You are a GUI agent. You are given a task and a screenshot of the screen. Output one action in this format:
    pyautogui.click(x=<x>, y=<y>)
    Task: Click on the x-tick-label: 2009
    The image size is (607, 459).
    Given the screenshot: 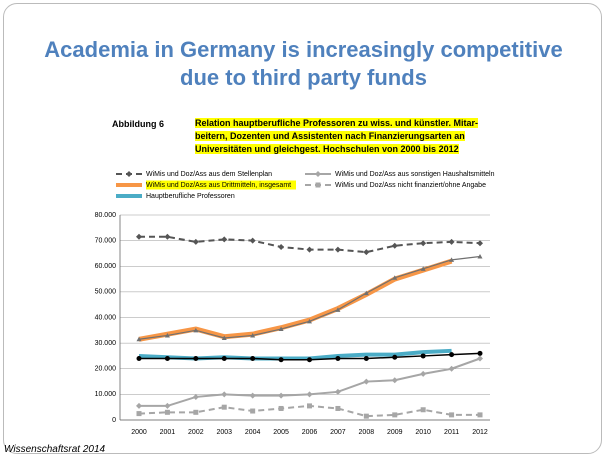 What is the action you would take?
    pyautogui.click(x=395, y=432)
    